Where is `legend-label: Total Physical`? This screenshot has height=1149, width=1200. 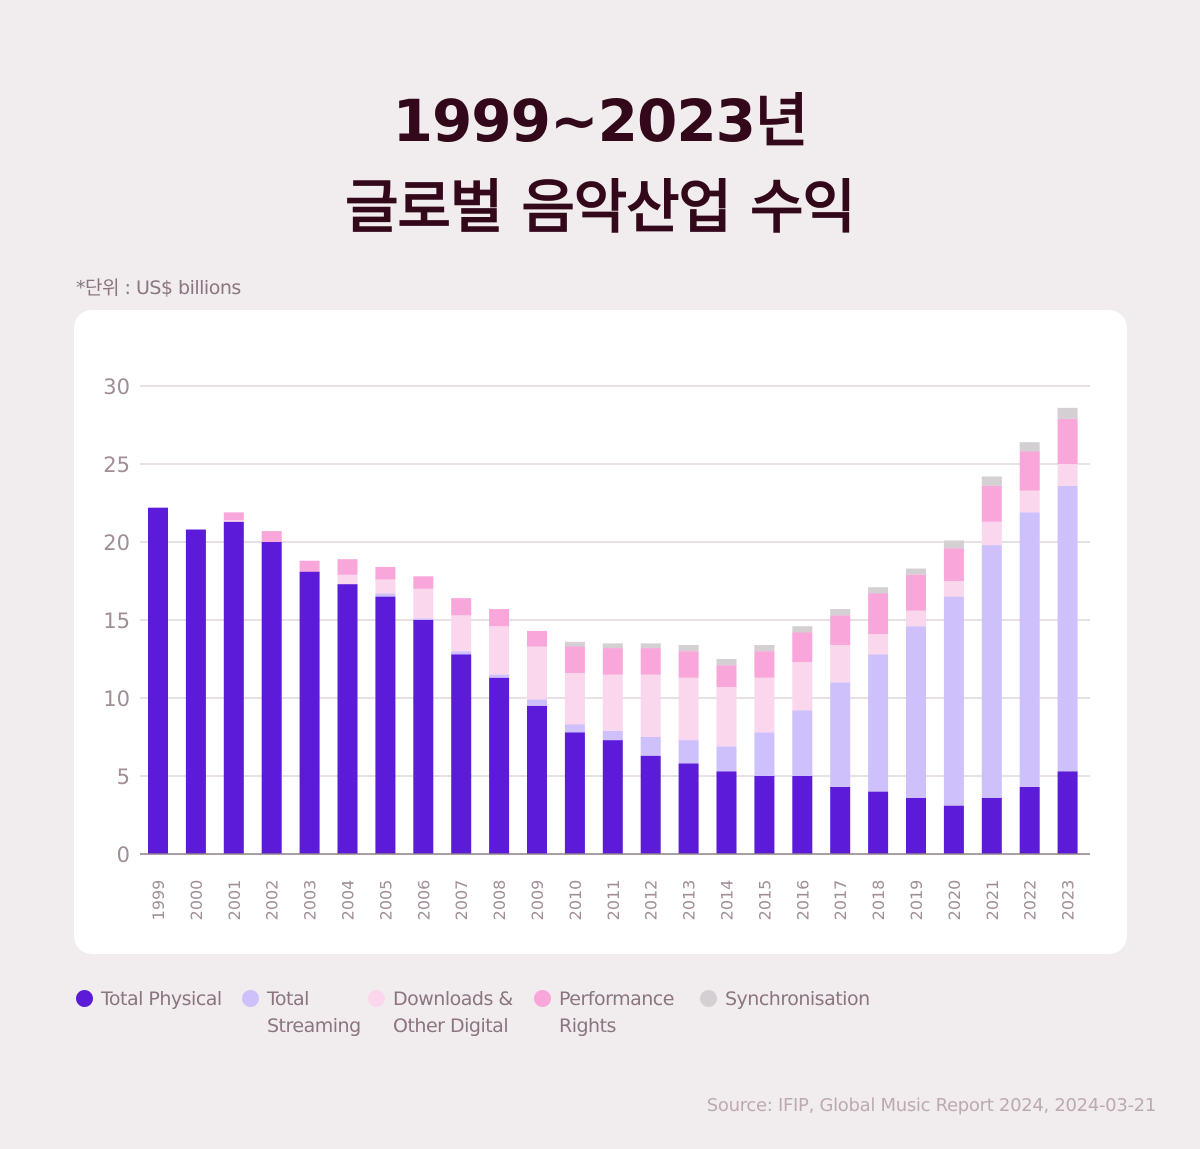
legend-label: Total Physical is located at coordinates (161, 999).